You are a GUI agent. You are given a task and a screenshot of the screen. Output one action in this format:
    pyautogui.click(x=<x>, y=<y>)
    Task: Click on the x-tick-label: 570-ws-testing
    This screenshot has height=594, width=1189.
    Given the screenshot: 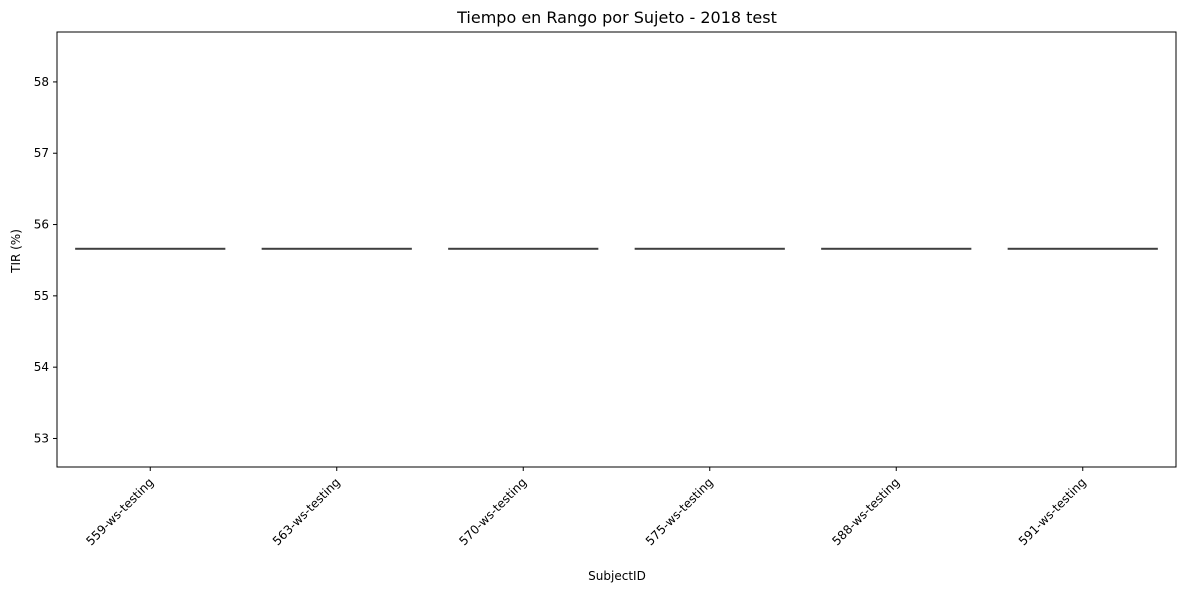 What is the action you would take?
    pyautogui.click(x=492, y=511)
    